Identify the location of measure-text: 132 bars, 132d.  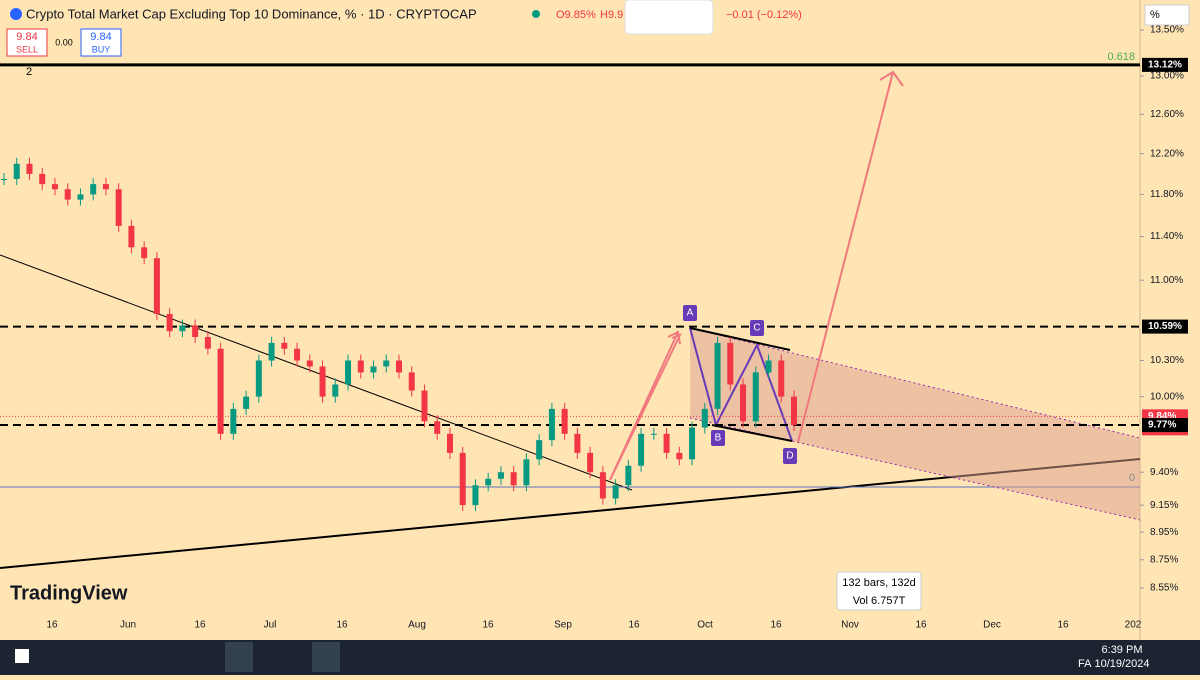
(878, 583).